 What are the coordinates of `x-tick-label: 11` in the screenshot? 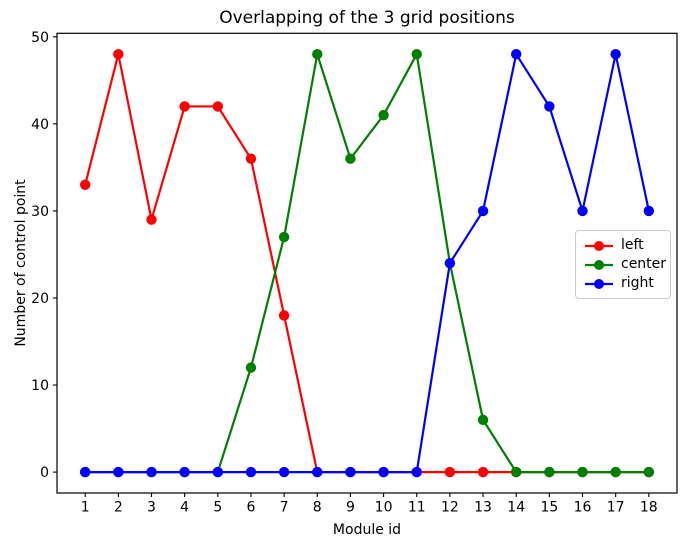 It's located at (417, 508).